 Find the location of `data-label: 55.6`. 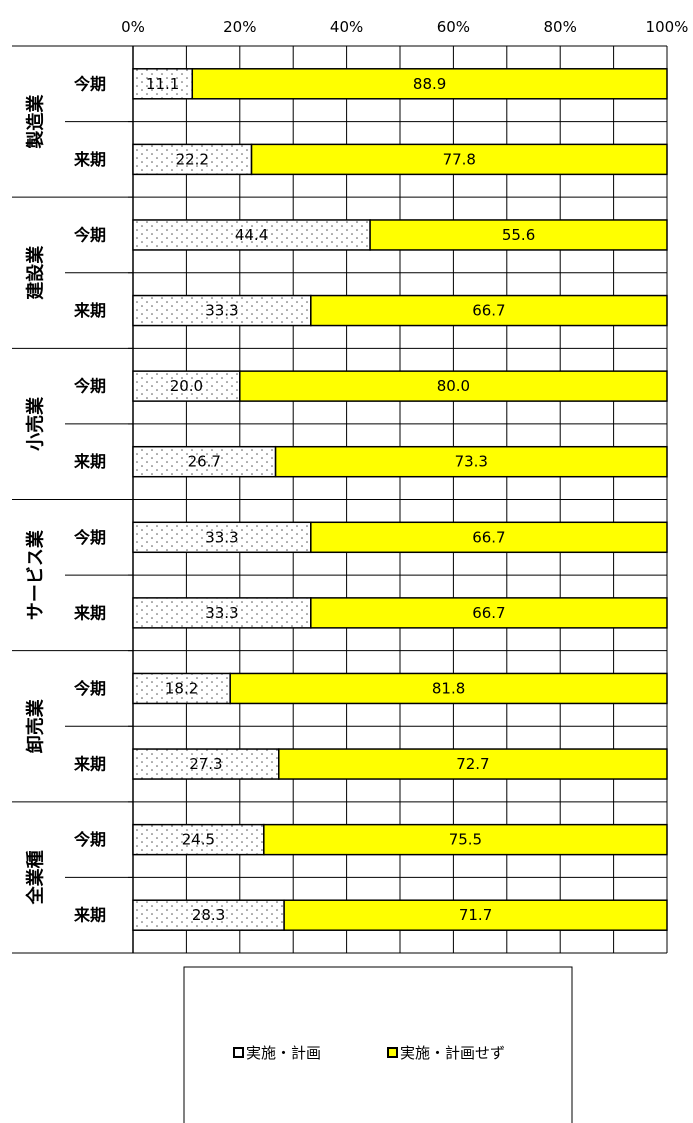

data-label: 55.6 is located at coordinates (518, 235).